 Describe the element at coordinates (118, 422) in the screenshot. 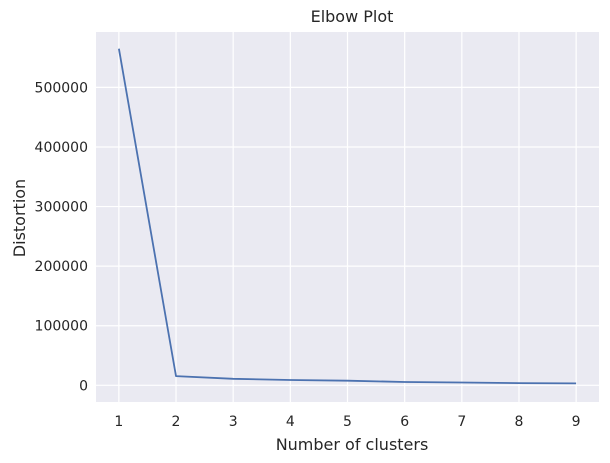

I see `x-tick-label: 1` at that location.